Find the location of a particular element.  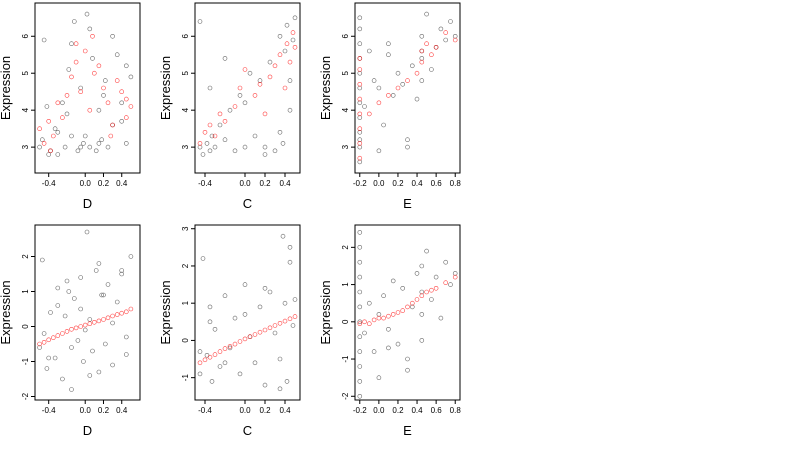

x-tick-label: 0.6 is located at coordinates (437, 183).